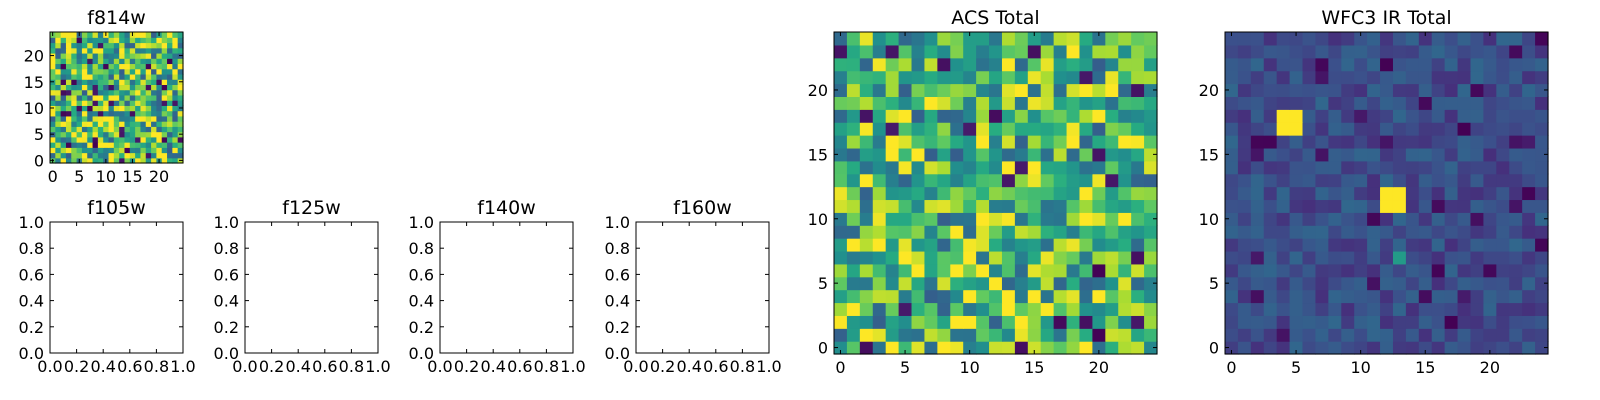 The image size is (1600, 400). I want to click on y-tick-label: 1.0, so click(617, 222).